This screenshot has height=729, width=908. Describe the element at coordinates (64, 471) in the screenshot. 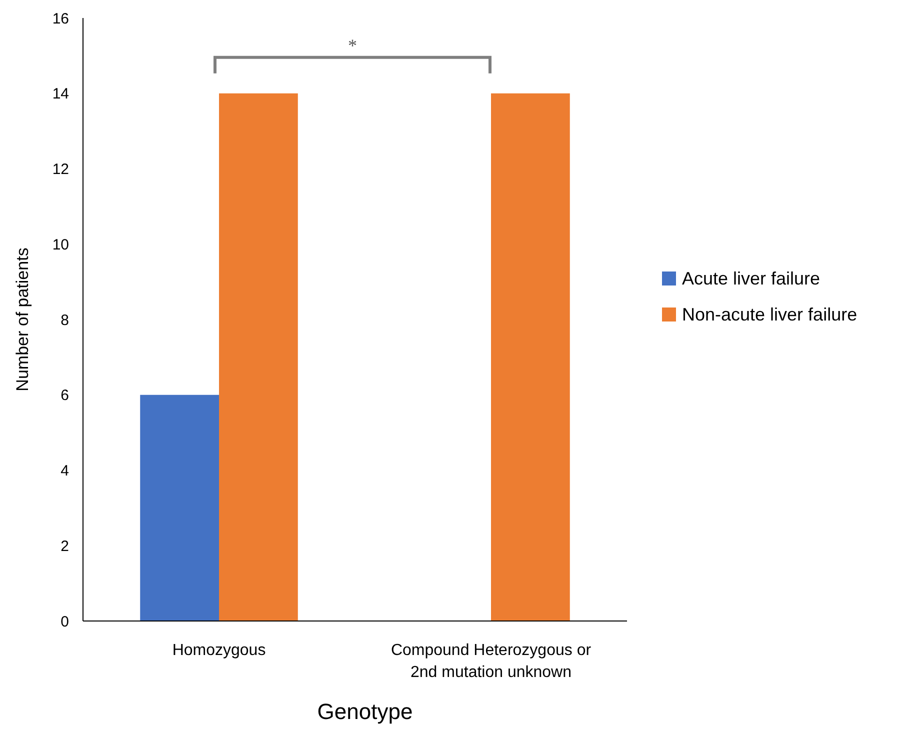

I see `y-tick-label: 4` at that location.